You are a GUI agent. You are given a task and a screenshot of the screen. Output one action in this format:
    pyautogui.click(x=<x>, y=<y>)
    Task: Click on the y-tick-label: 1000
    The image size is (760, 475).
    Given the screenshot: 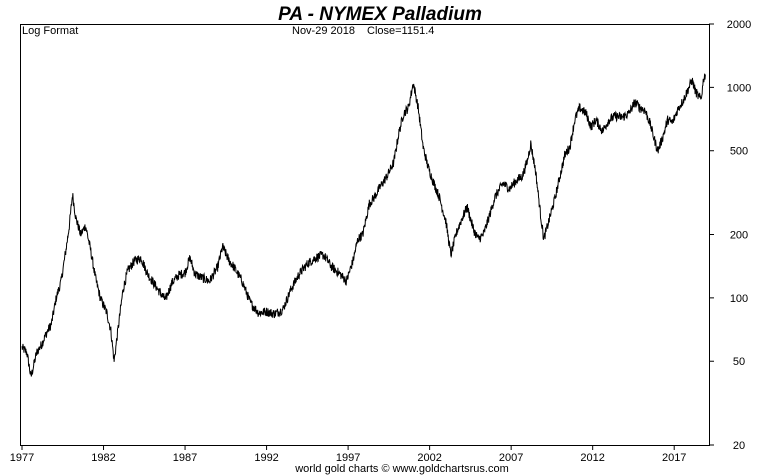 What is the action you would take?
    pyautogui.click(x=739, y=88)
    